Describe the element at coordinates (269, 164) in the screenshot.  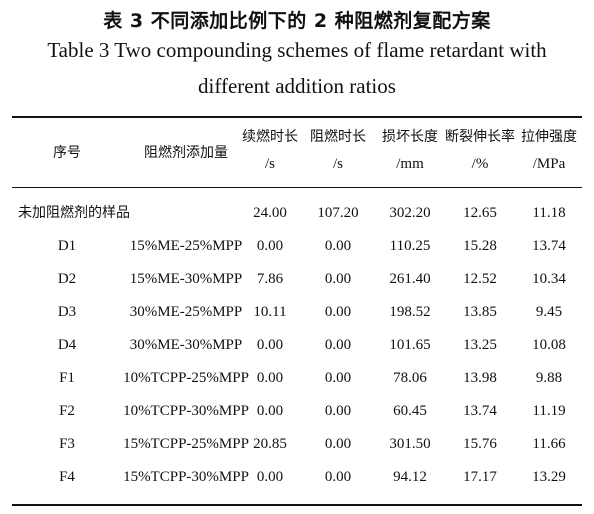
I see `header-afterflame-unit: /s` at that location.